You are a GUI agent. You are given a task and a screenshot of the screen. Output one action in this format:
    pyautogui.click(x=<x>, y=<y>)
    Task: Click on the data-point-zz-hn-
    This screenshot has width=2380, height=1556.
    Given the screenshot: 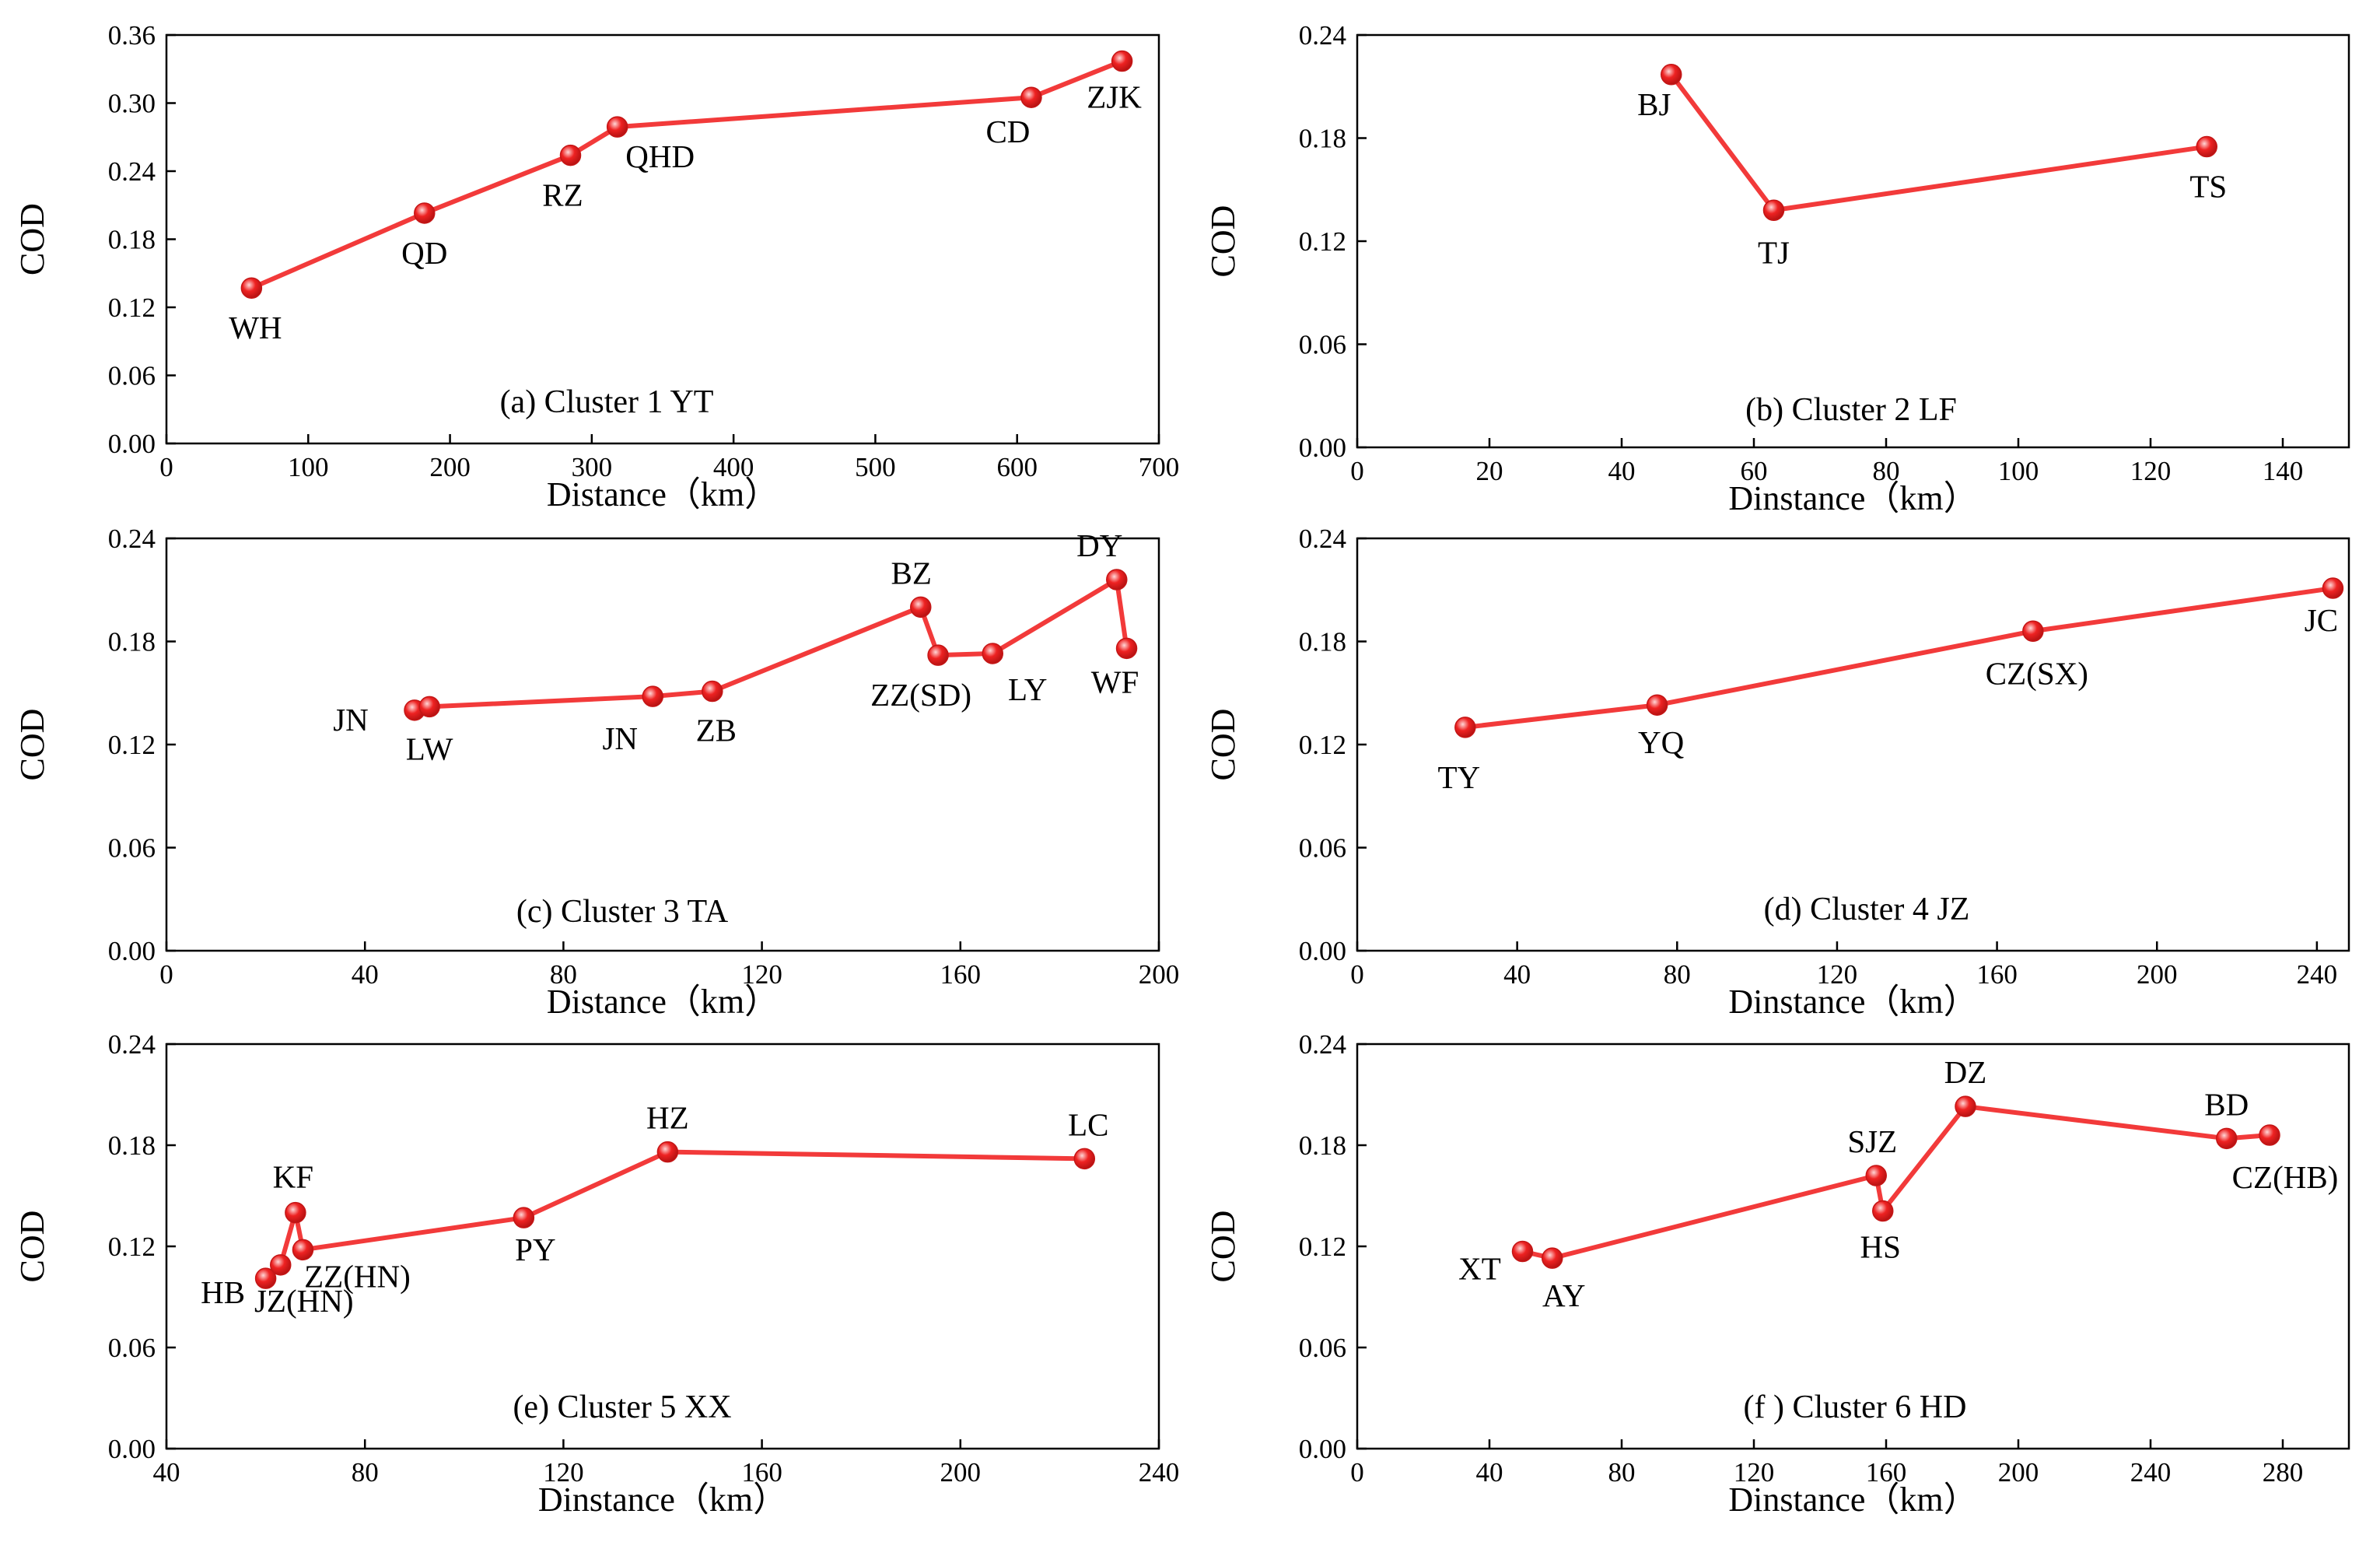 What is the action you would take?
    pyautogui.click(x=303, y=1250)
    